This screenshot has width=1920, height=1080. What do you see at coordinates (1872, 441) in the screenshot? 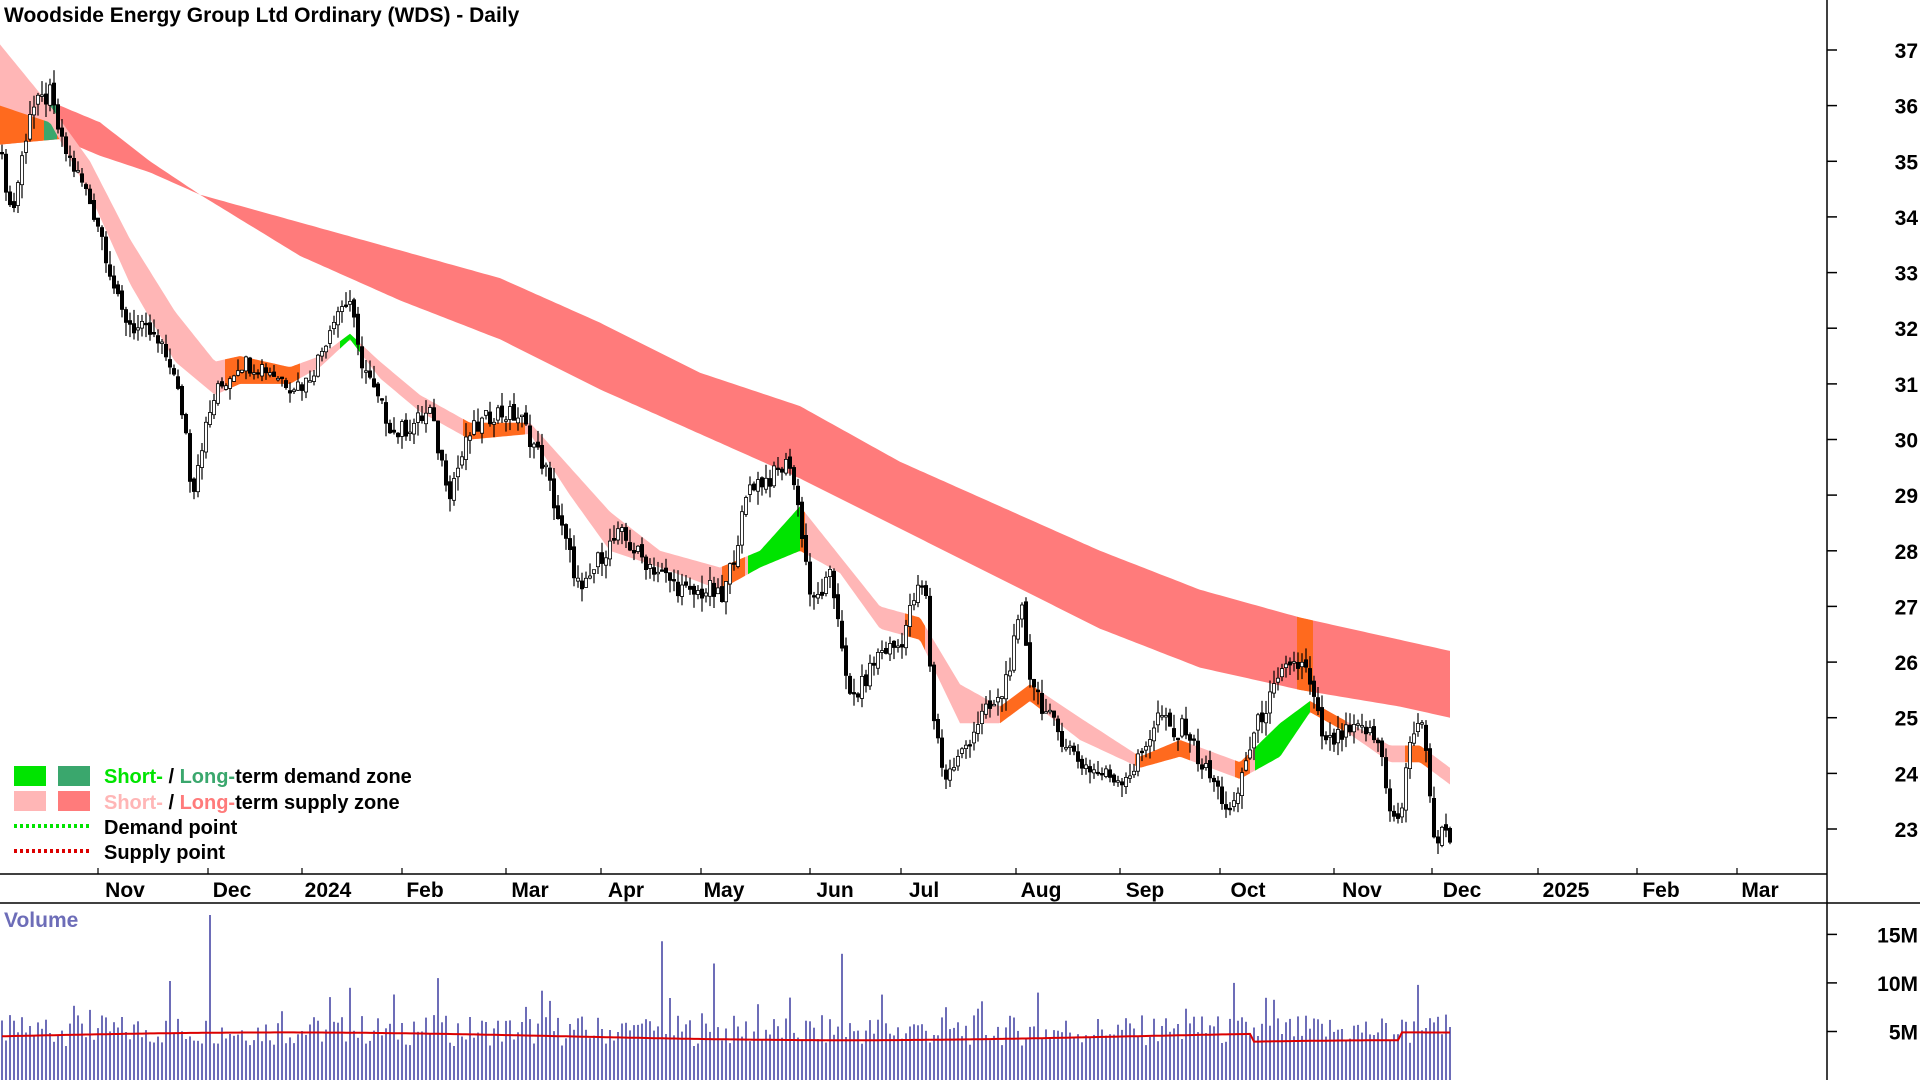
I see `price-axis: 23 24 25 26 27 28 29 30 31 32 33 34 35 36 37` at bounding box center [1872, 441].